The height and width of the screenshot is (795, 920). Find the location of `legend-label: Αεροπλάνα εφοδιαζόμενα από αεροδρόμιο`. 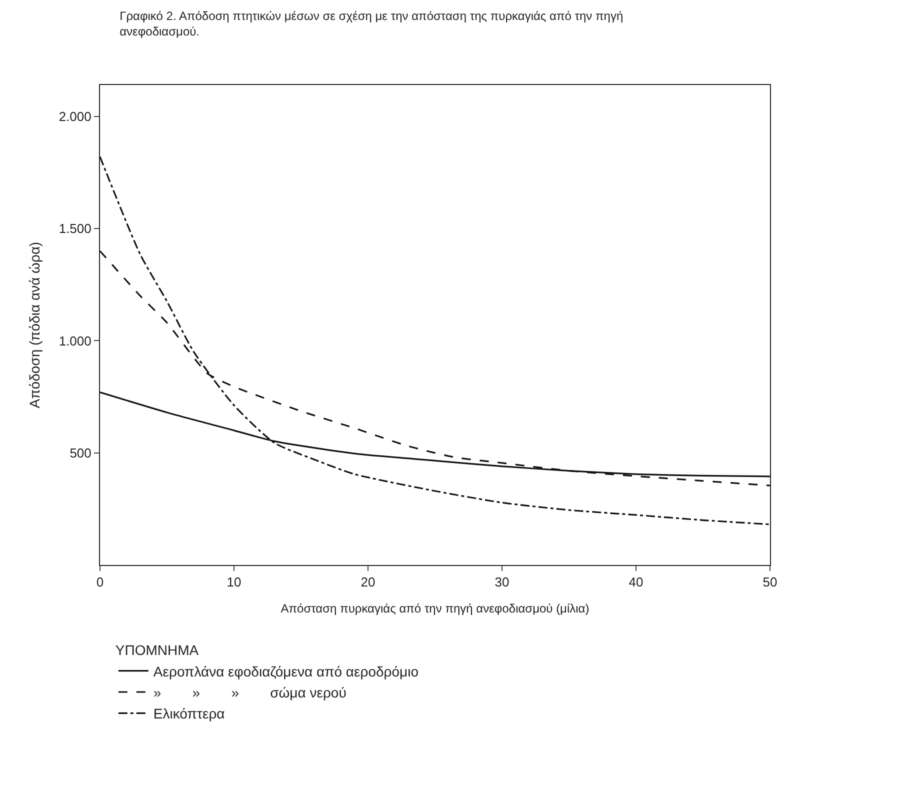

legend-label: Αεροπλάνα εφοδιαζόμενα από αεροδρόμιο is located at coordinates (286, 671).